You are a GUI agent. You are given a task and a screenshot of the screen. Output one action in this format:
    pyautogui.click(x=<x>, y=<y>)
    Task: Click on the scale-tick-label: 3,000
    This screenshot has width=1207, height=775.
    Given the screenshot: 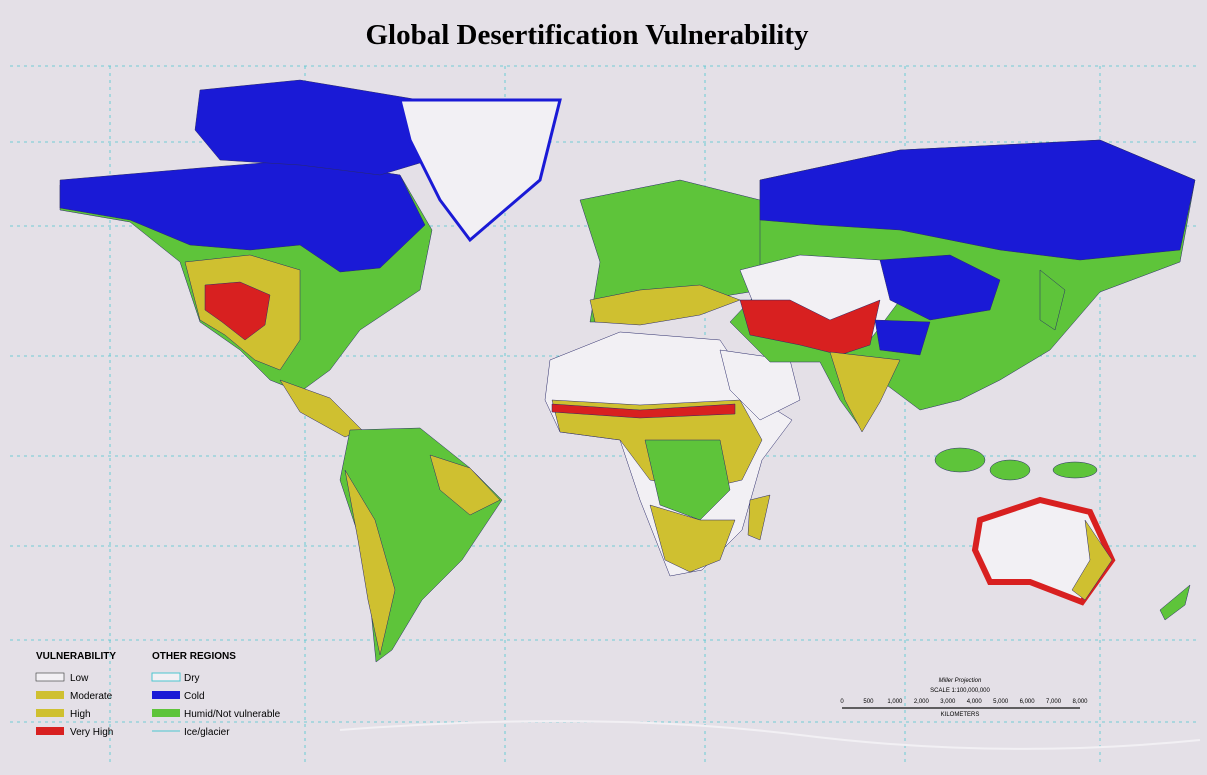 What is the action you would take?
    pyautogui.click(x=948, y=702)
    